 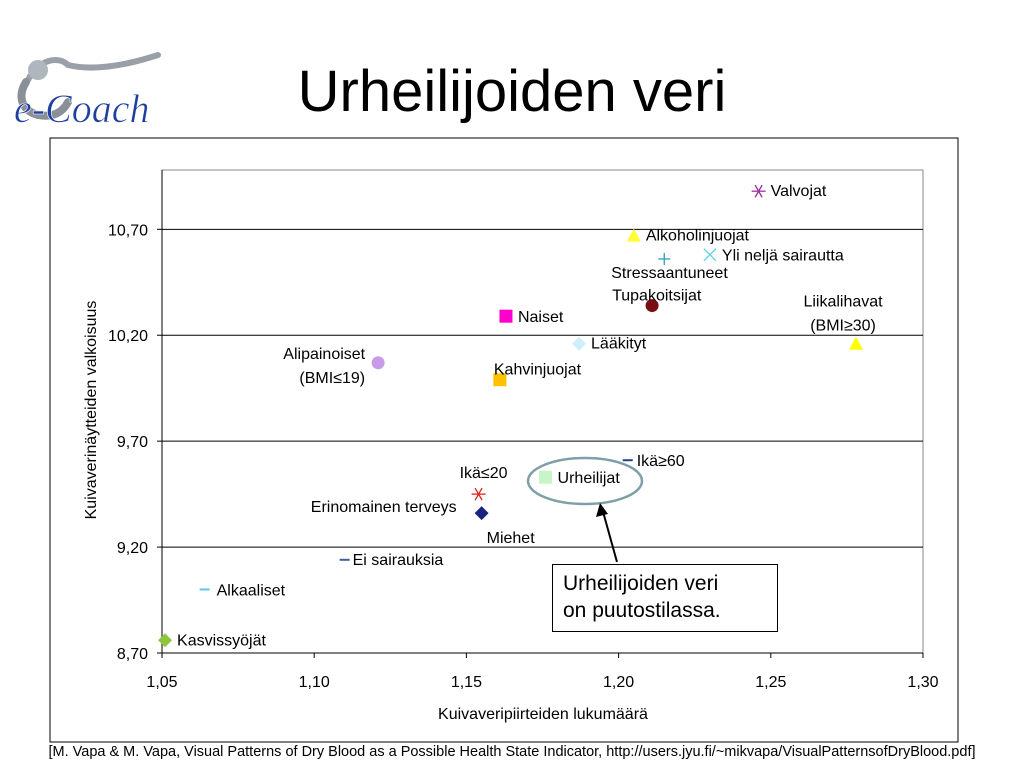 I want to click on logo-wordmark: e-Coach, so click(x=82, y=108).